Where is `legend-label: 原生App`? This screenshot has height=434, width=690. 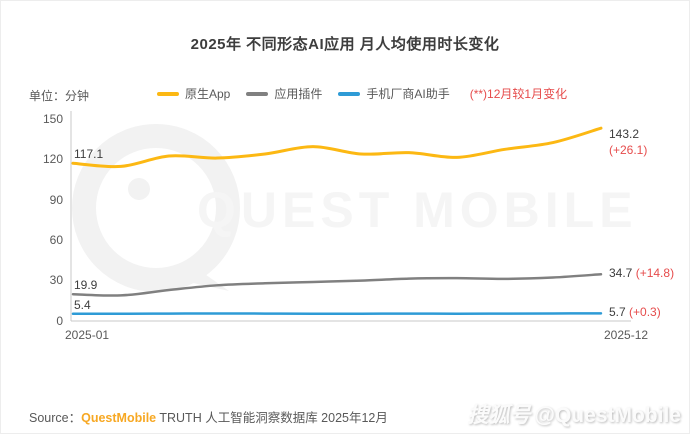
legend-label: 原生App is located at coordinates (208, 94).